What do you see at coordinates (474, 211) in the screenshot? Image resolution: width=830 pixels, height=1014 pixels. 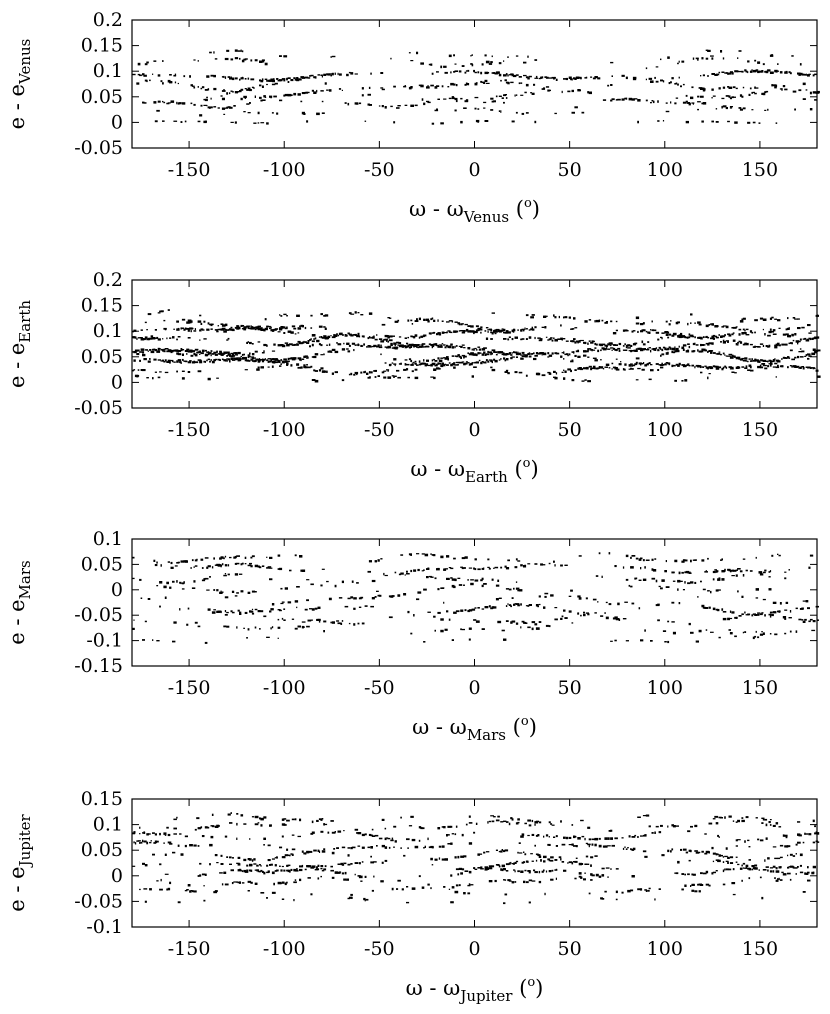 I see `x-axis-label: ω - ωVenus (o)` at bounding box center [474, 211].